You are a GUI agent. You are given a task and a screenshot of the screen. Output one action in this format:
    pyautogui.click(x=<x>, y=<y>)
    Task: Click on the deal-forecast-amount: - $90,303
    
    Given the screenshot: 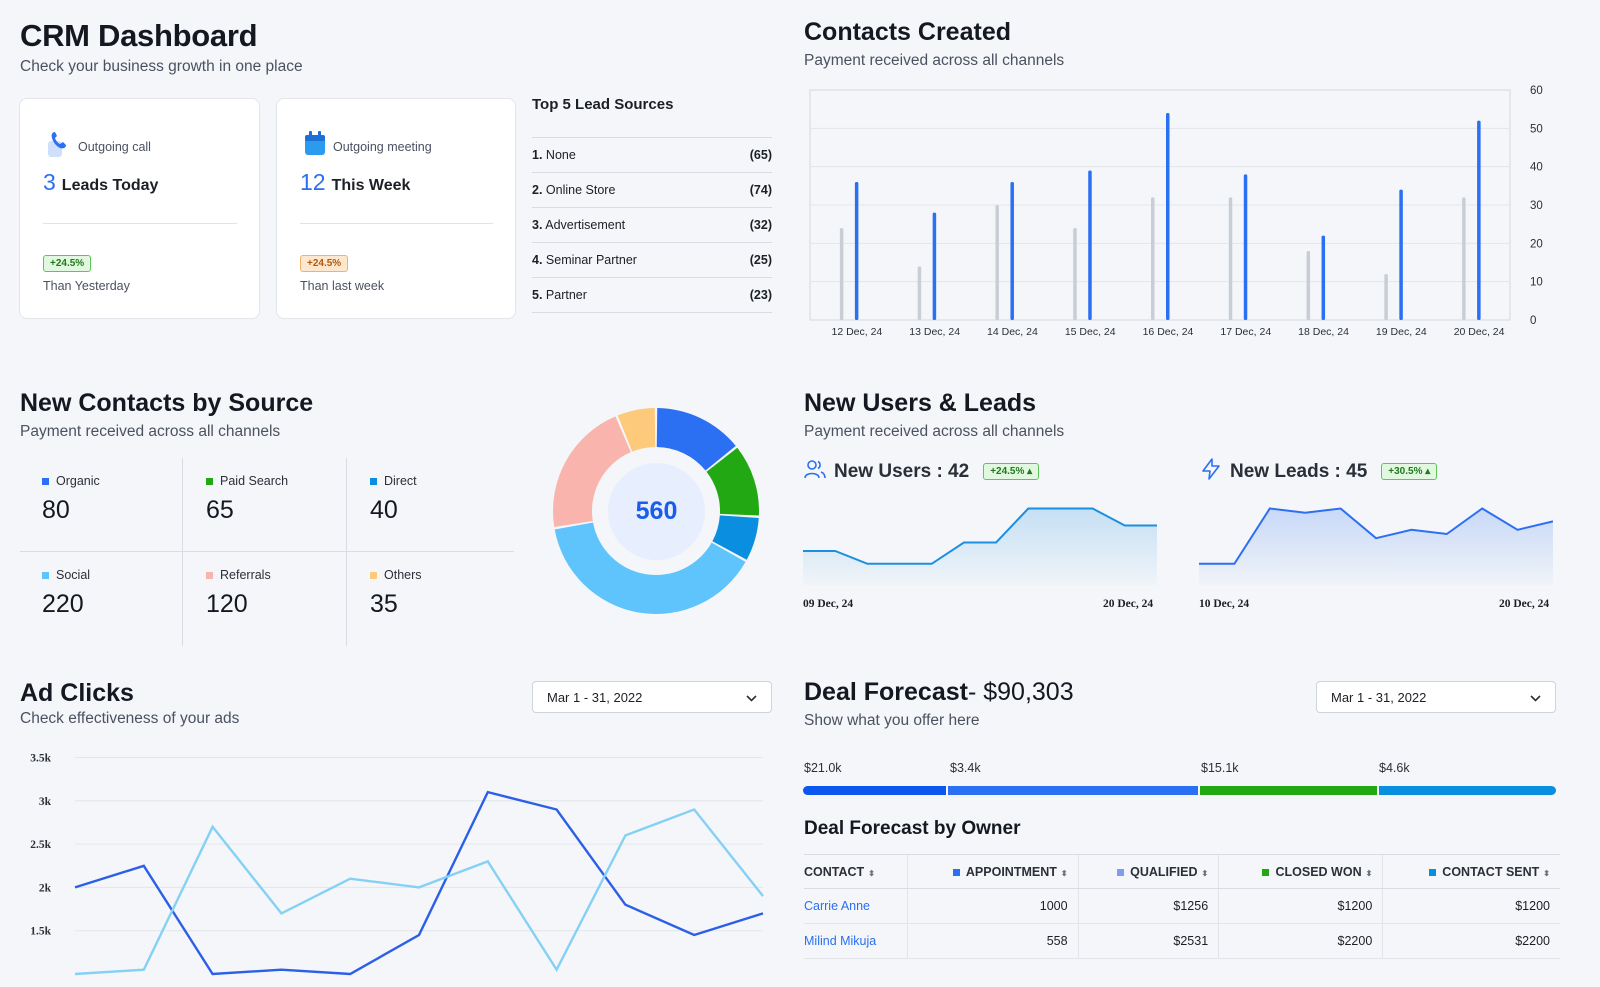 What is the action you would take?
    pyautogui.click(x=1020, y=692)
    